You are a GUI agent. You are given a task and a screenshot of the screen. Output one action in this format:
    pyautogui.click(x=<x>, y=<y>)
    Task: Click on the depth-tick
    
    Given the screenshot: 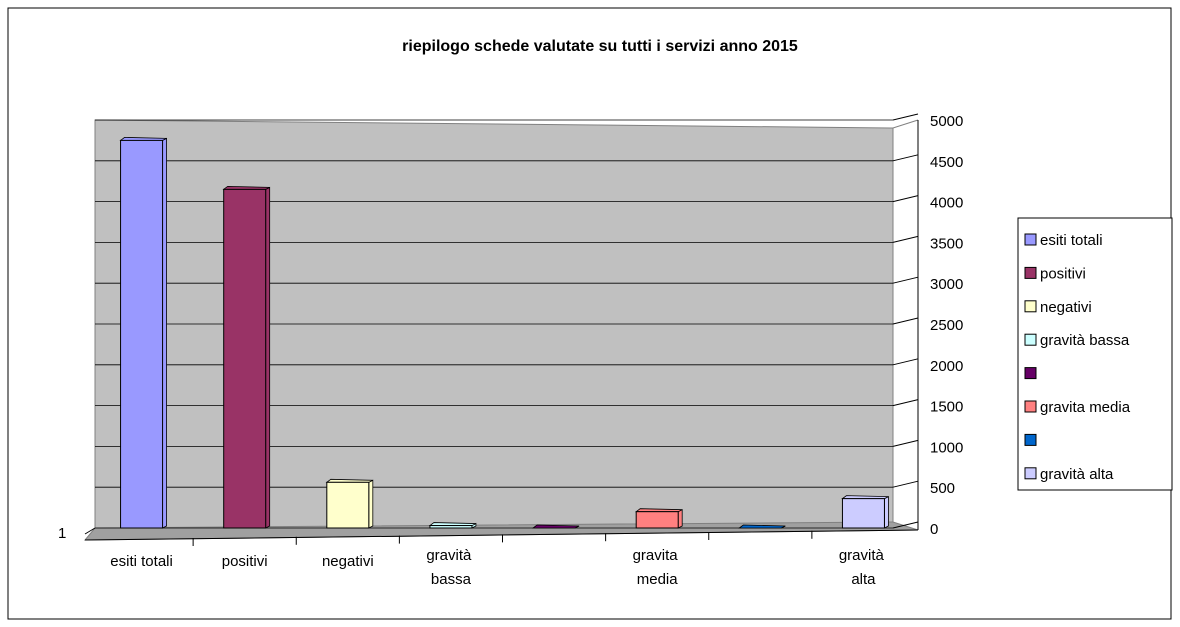 What is the action you would take?
    pyautogui.click(x=90, y=531)
    